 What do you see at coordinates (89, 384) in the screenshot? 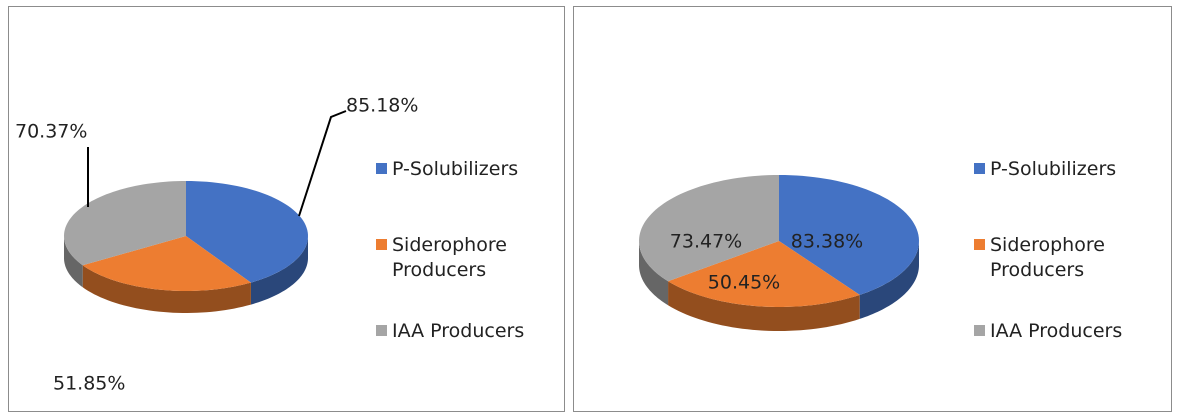
I see `data-label: 51.85%` at bounding box center [89, 384].